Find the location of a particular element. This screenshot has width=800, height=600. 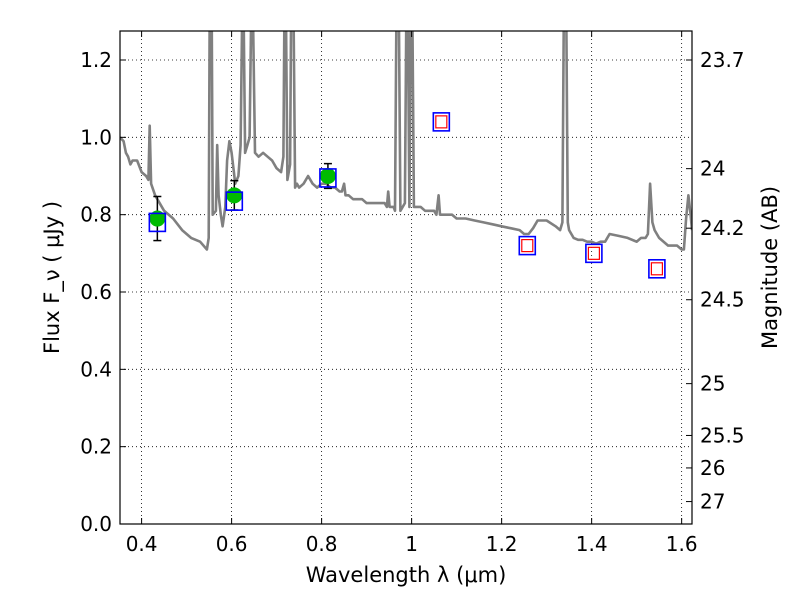

right-tick-label: 26 is located at coordinates (712, 468).